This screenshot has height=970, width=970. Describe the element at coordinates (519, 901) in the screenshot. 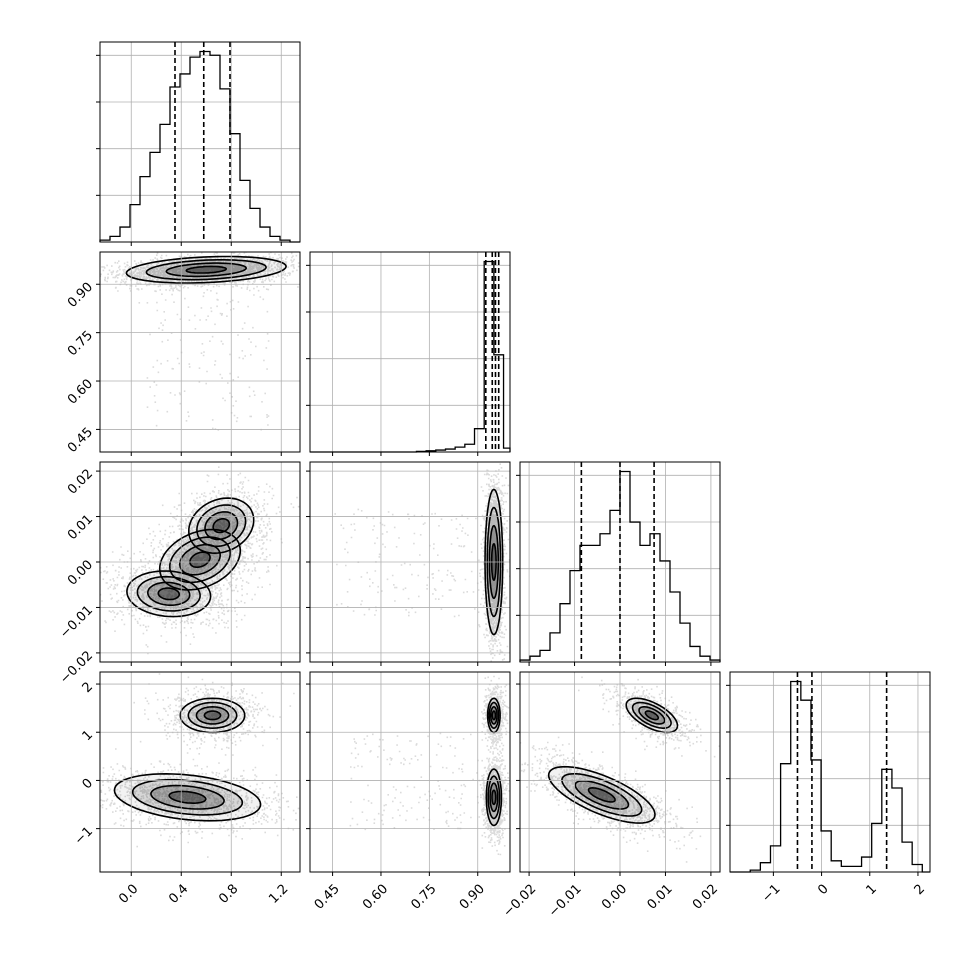

I see `x-tick-label-2-0: −0.02` at that location.